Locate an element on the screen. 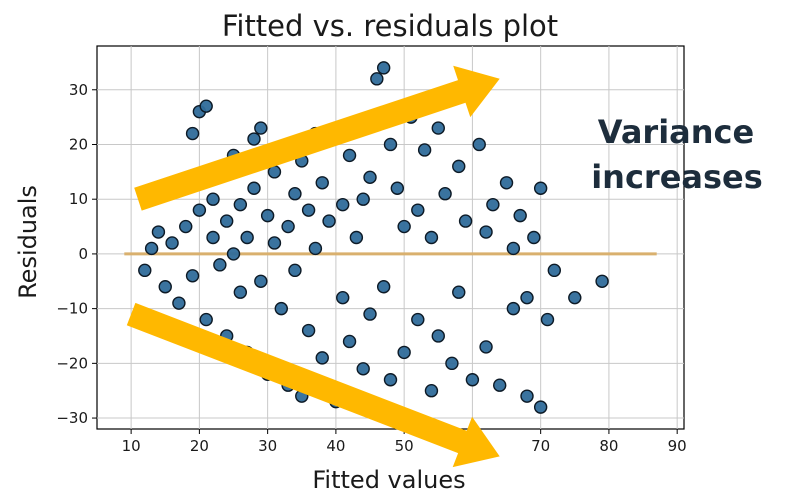 This screenshot has height=504, width=800. x-tick-label: 80 is located at coordinates (608, 446).